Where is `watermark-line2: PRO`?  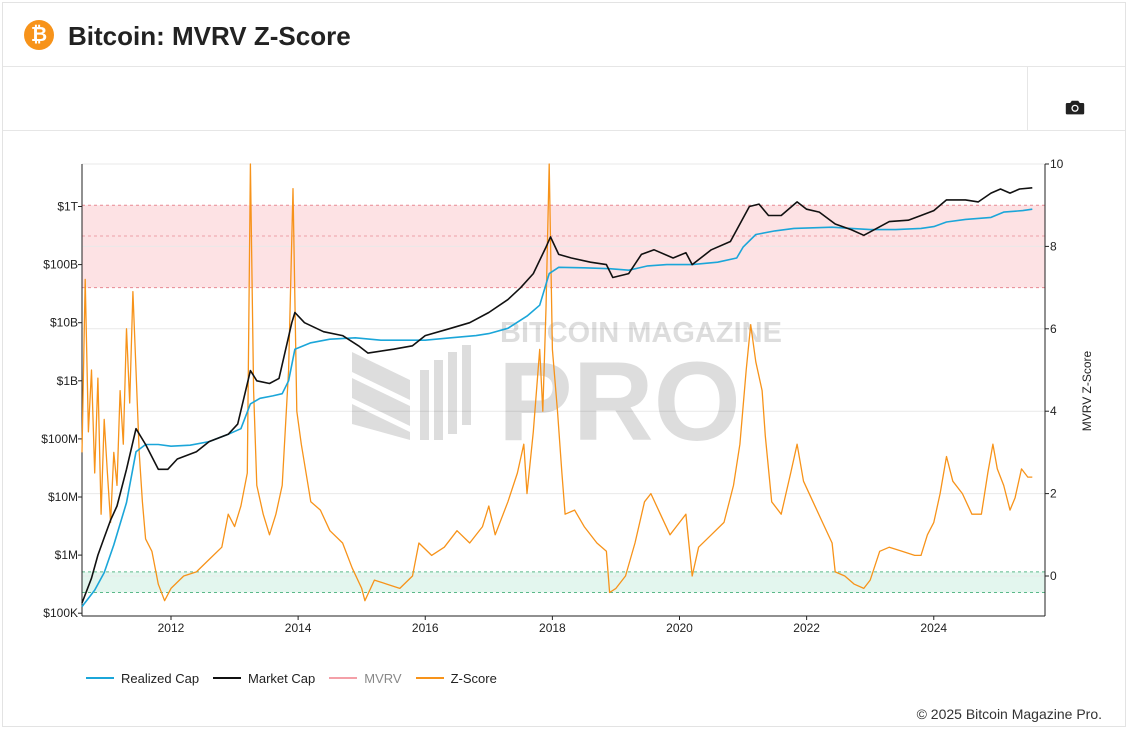 watermark-line2: PRO is located at coordinates (619, 401).